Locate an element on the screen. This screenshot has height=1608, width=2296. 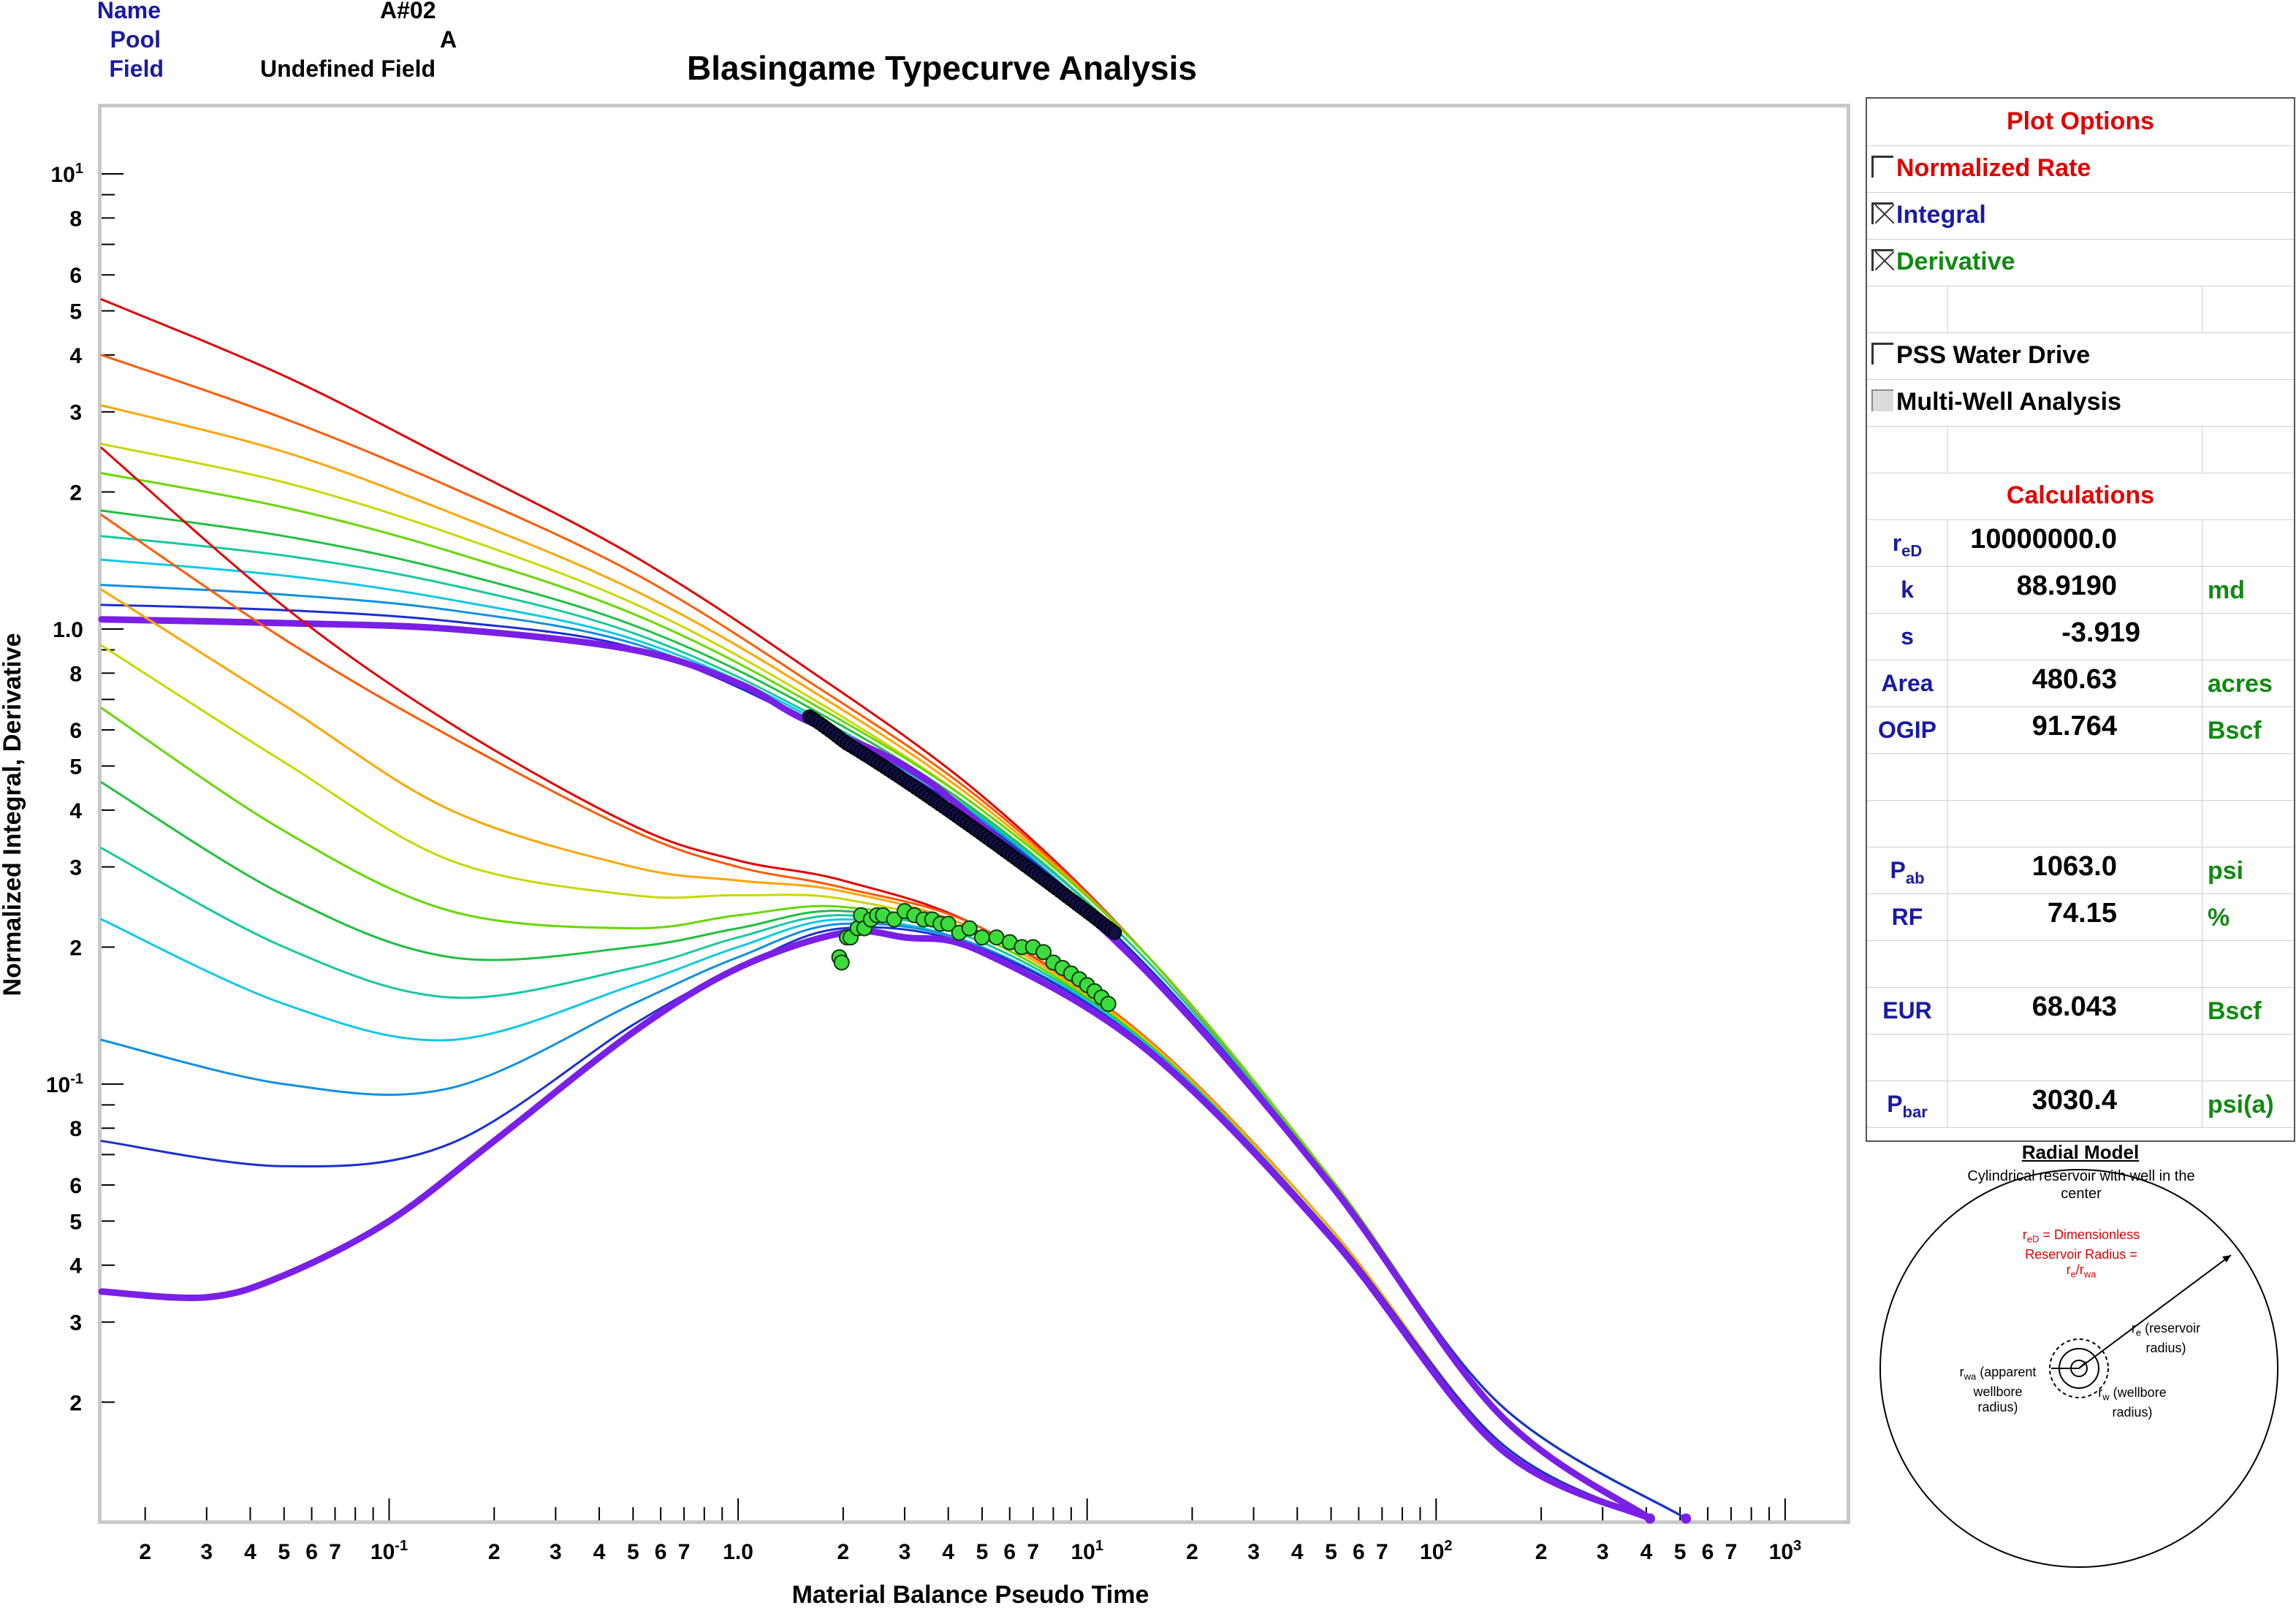
reservoir-circle is located at coordinates (2078, 1368).